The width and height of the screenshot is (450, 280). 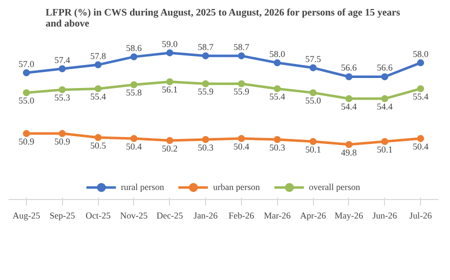 I want to click on data-label: 58.6, so click(x=134, y=47).